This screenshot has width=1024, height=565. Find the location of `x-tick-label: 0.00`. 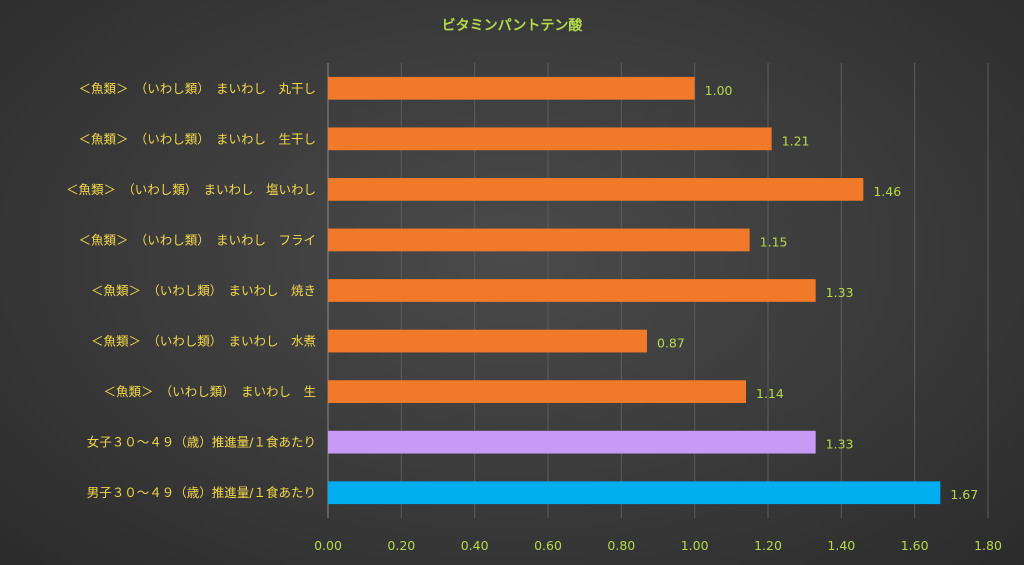

x-tick-label: 0.00 is located at coordinates (328, 545).